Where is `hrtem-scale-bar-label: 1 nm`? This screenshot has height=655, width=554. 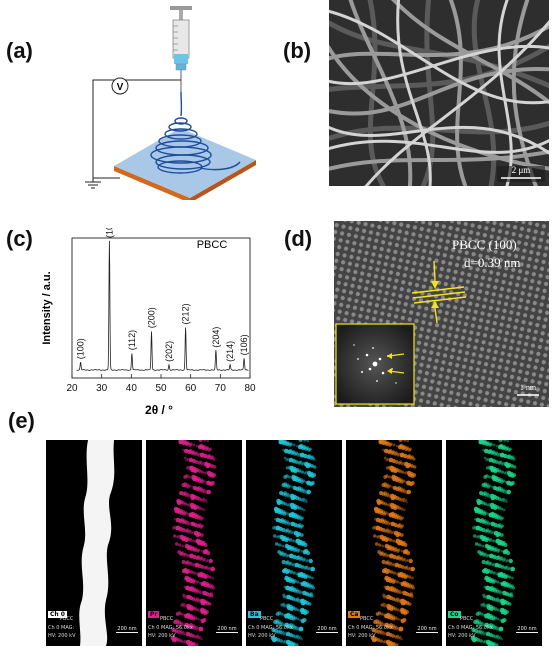
hrtem-scale-bar-label: 1 nm is located at coordinates (528, 387).